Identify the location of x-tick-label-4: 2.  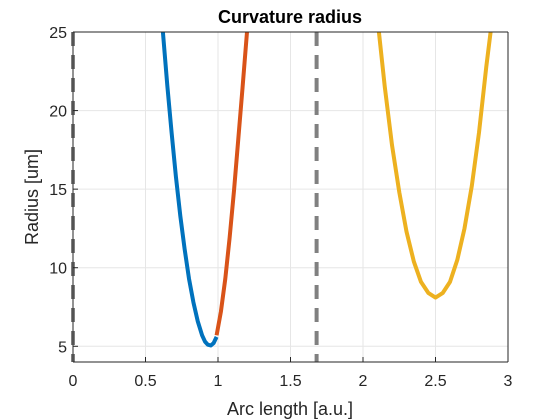
(363, 381).